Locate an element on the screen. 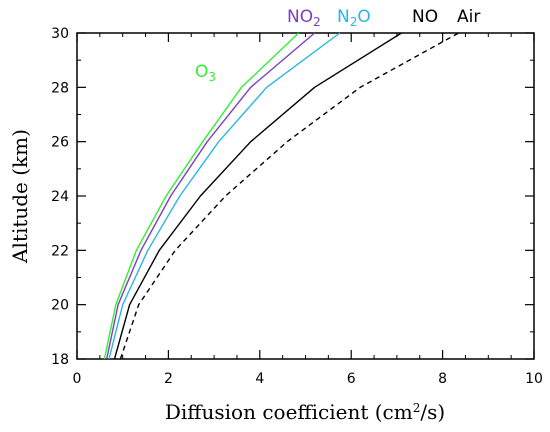 The image size is (550, 432). series-label-n2o-sub: 2 is located at coordinates (354, 22).